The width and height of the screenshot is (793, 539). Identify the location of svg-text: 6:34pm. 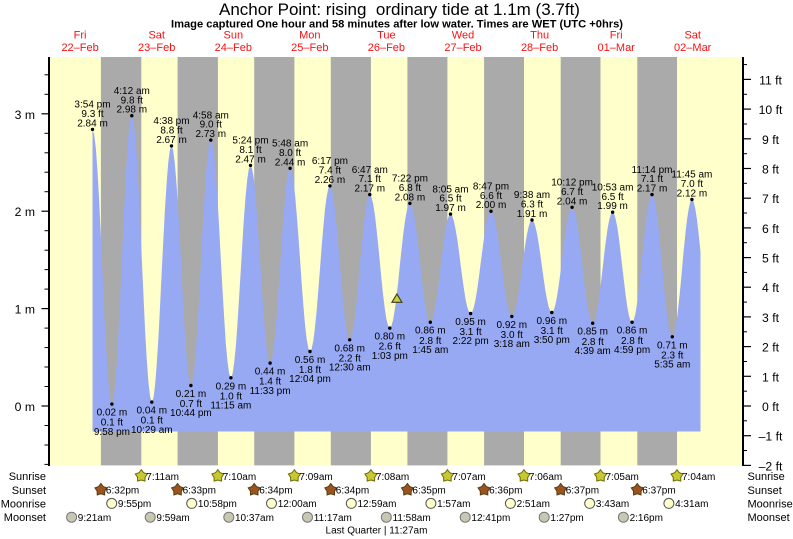
(275, 491).